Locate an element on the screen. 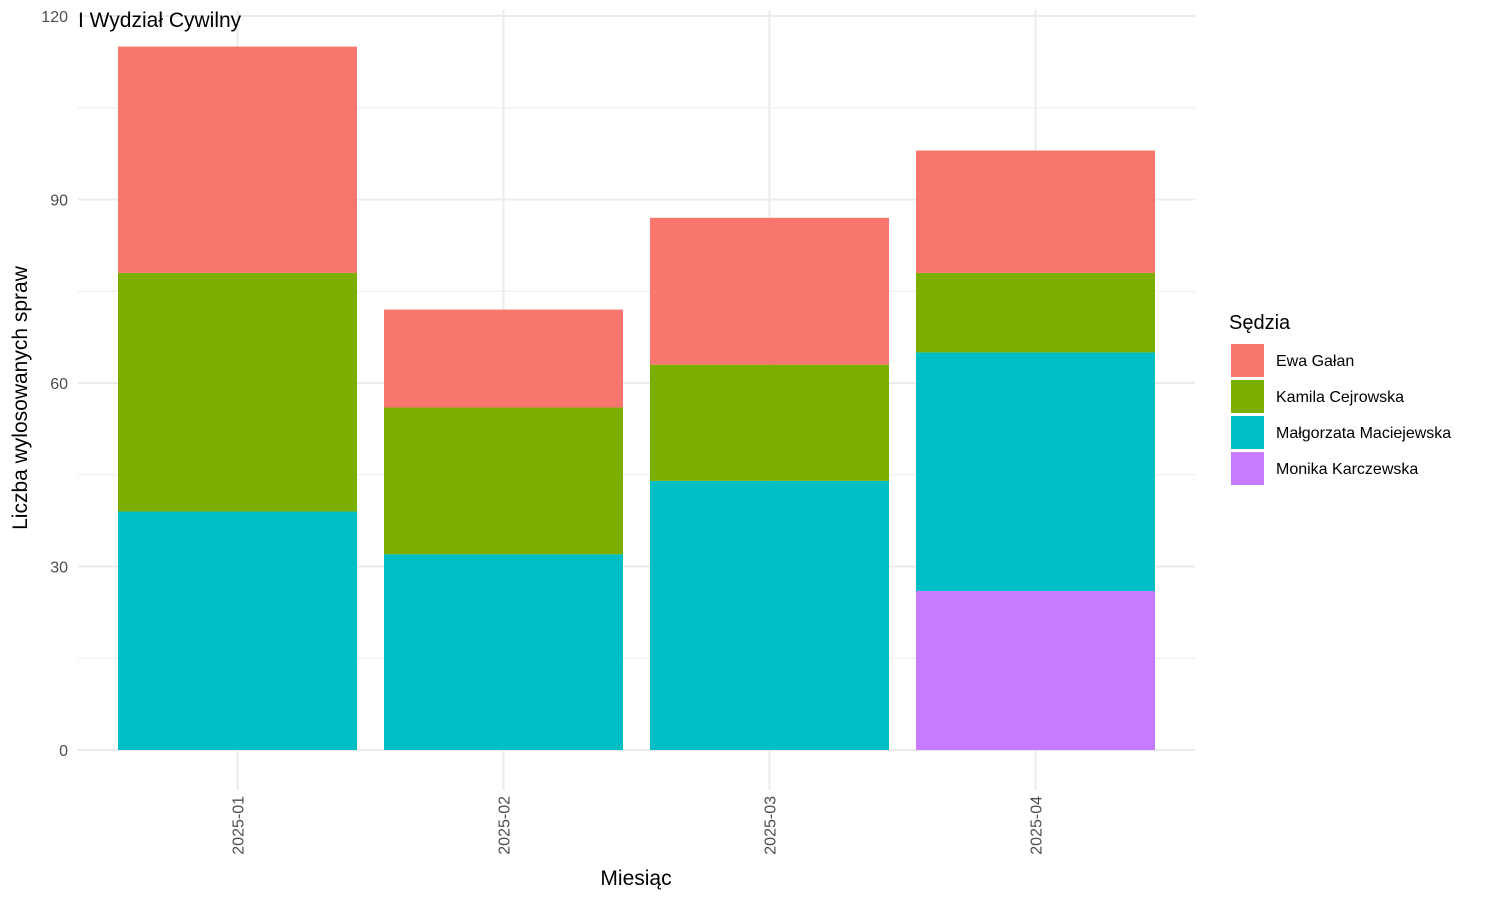 The height and width of the screenshot is (900, 1500). legend-label: Monika Karczewska is located at coordinates (1347, 469).